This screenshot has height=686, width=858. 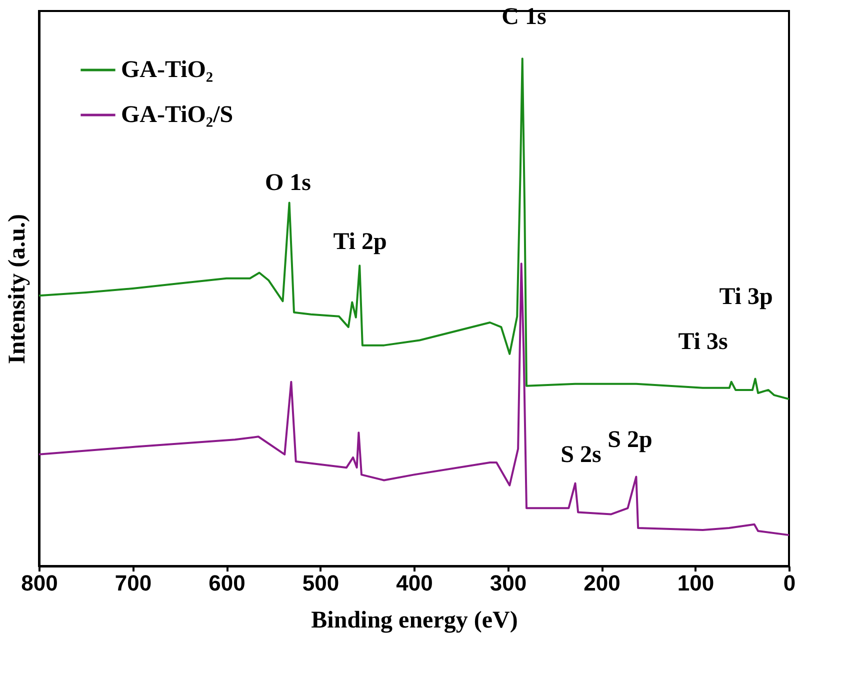 I want to click on x-tick-label: 600, so click(x=227, y=583).